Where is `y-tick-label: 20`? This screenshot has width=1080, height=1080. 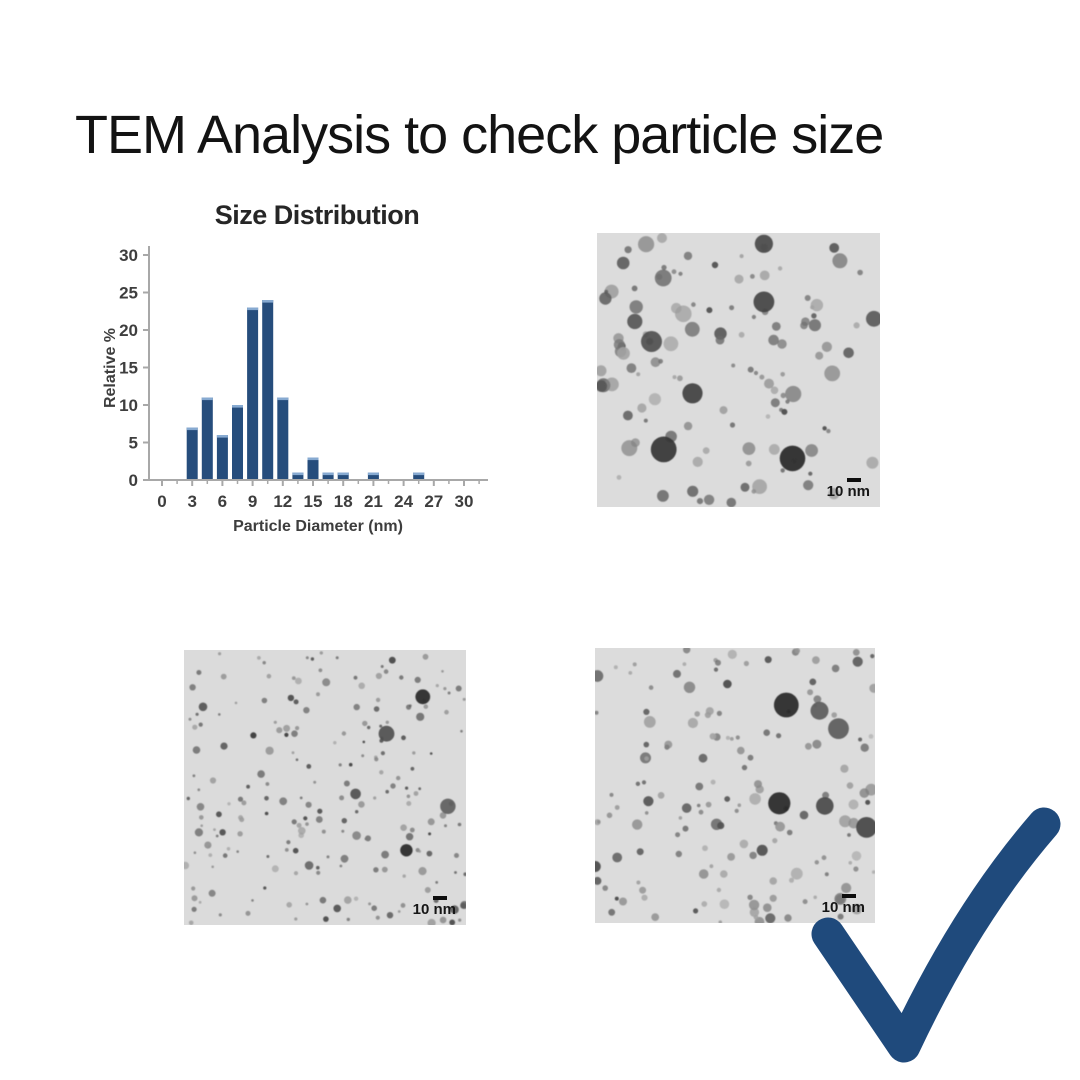
y-tick-label: 20 is located at coordinates (128, 330).